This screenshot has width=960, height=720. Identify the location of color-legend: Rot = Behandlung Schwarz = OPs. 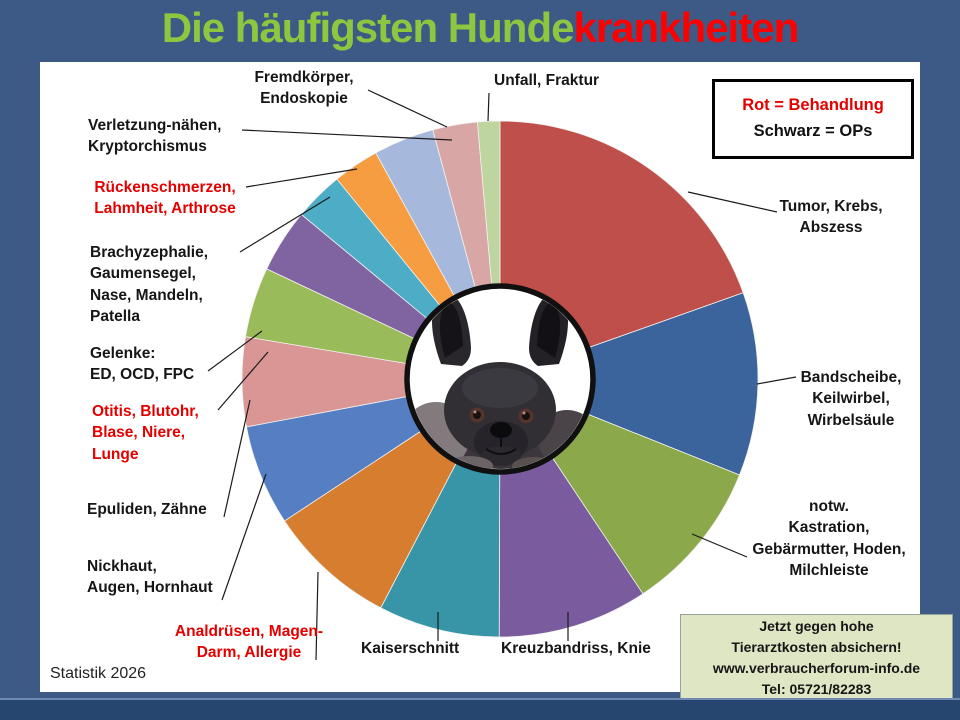
(813, 119).